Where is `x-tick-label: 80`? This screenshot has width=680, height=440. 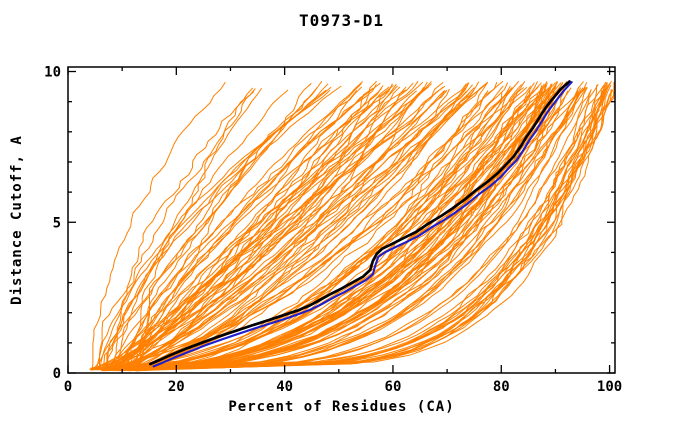
x-tick-label: 80 is located at coordinates (501, 387).